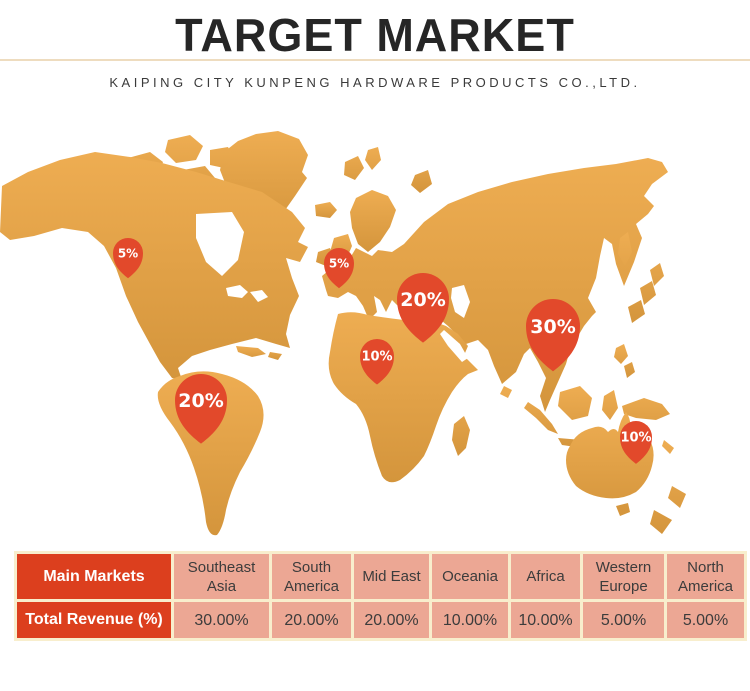  What do you see at coordinates (597, 417) in the screenshot?
I see `landmass-indonesia` at bounding box center [597, 417].